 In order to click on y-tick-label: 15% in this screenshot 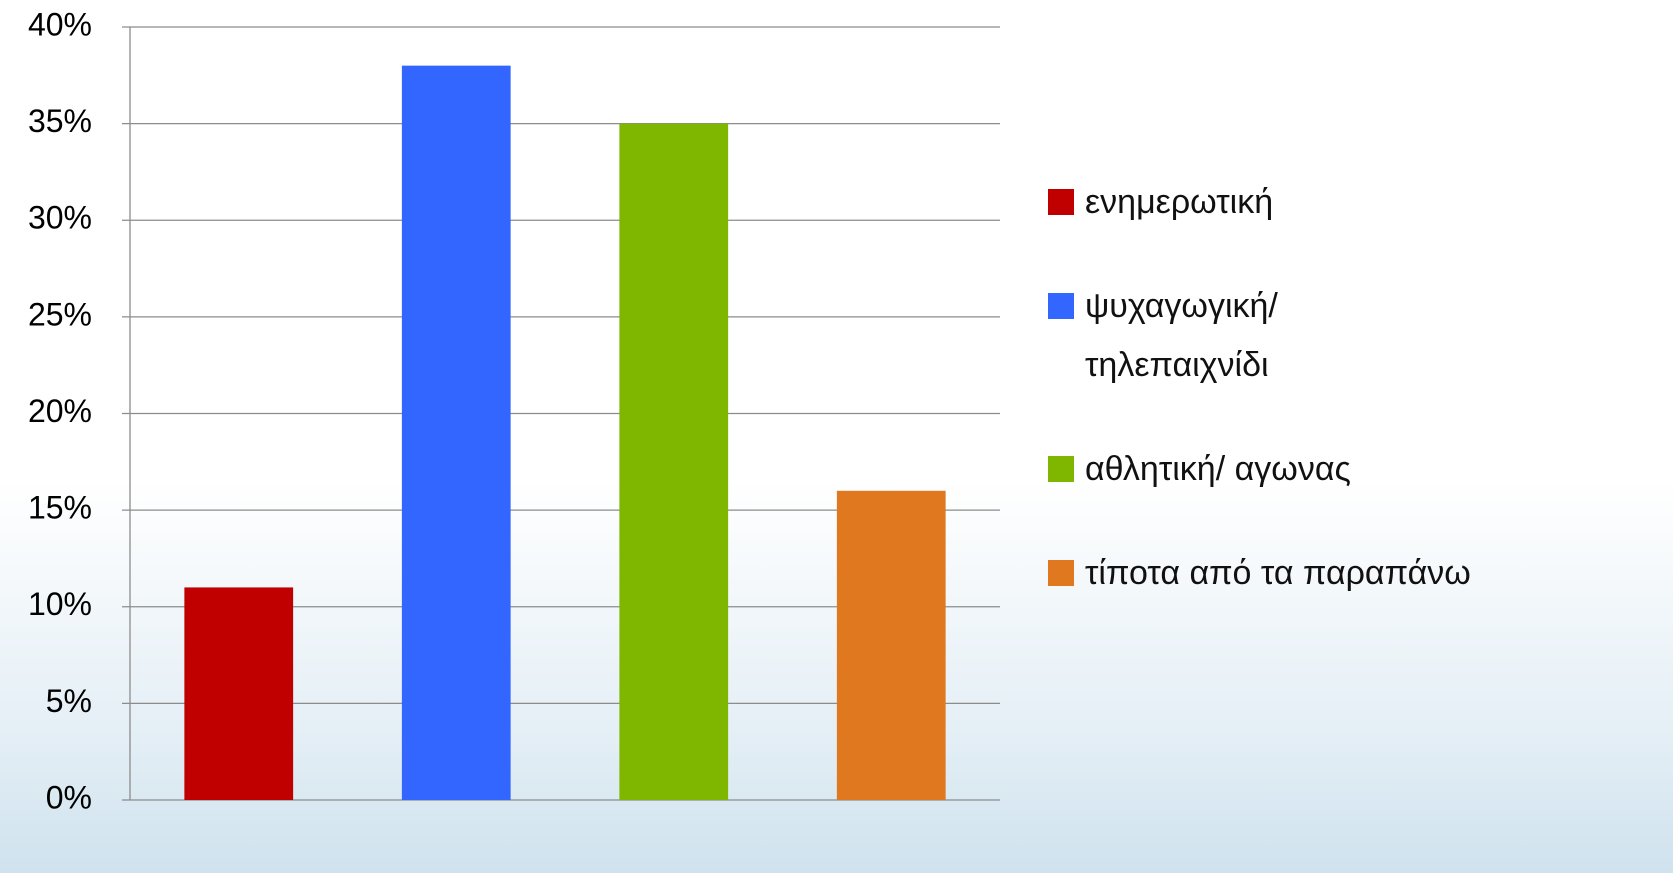, I will do `click(60, 508)`.